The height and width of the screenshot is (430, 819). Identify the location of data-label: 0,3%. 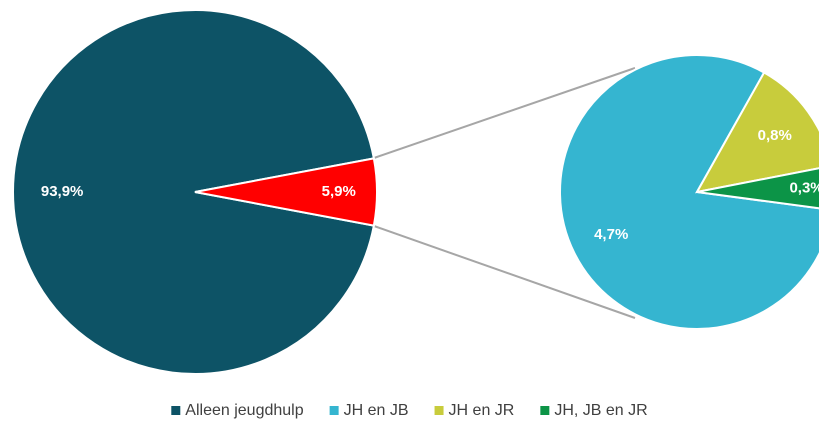
(804, 188).